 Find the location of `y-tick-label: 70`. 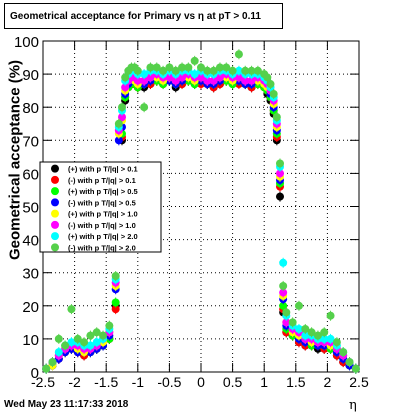

y-tick-label: 70 is located at coordinates (30, 141).